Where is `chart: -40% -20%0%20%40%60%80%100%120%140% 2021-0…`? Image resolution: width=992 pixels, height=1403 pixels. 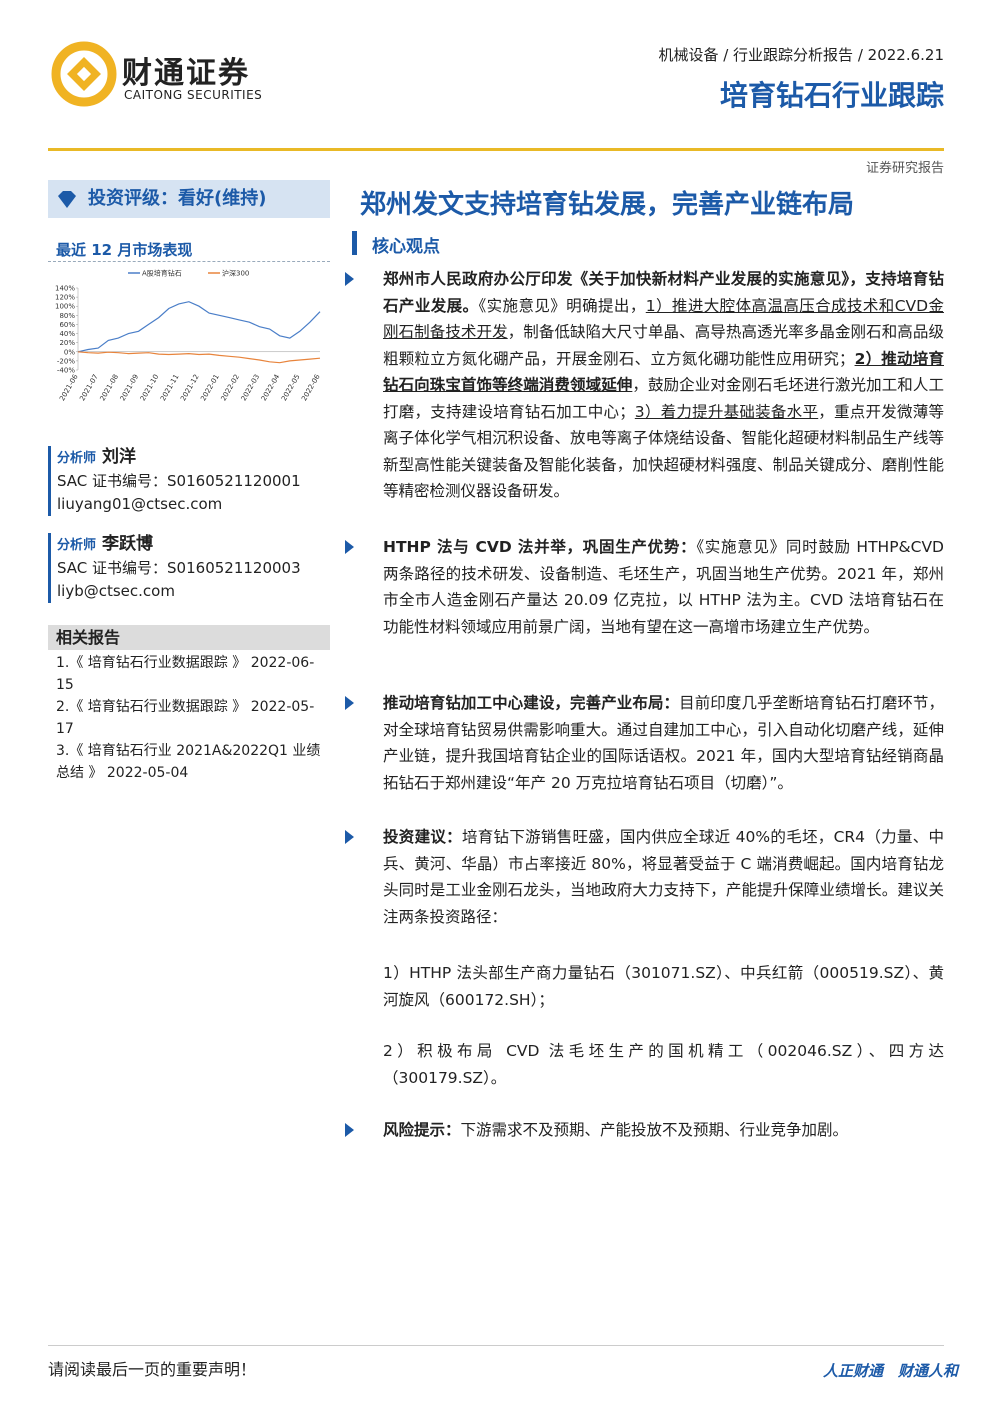 chart: -40% -20%0%20%40%60%80%100%120%140% 2021-0… is located at coordinates (188, 336).